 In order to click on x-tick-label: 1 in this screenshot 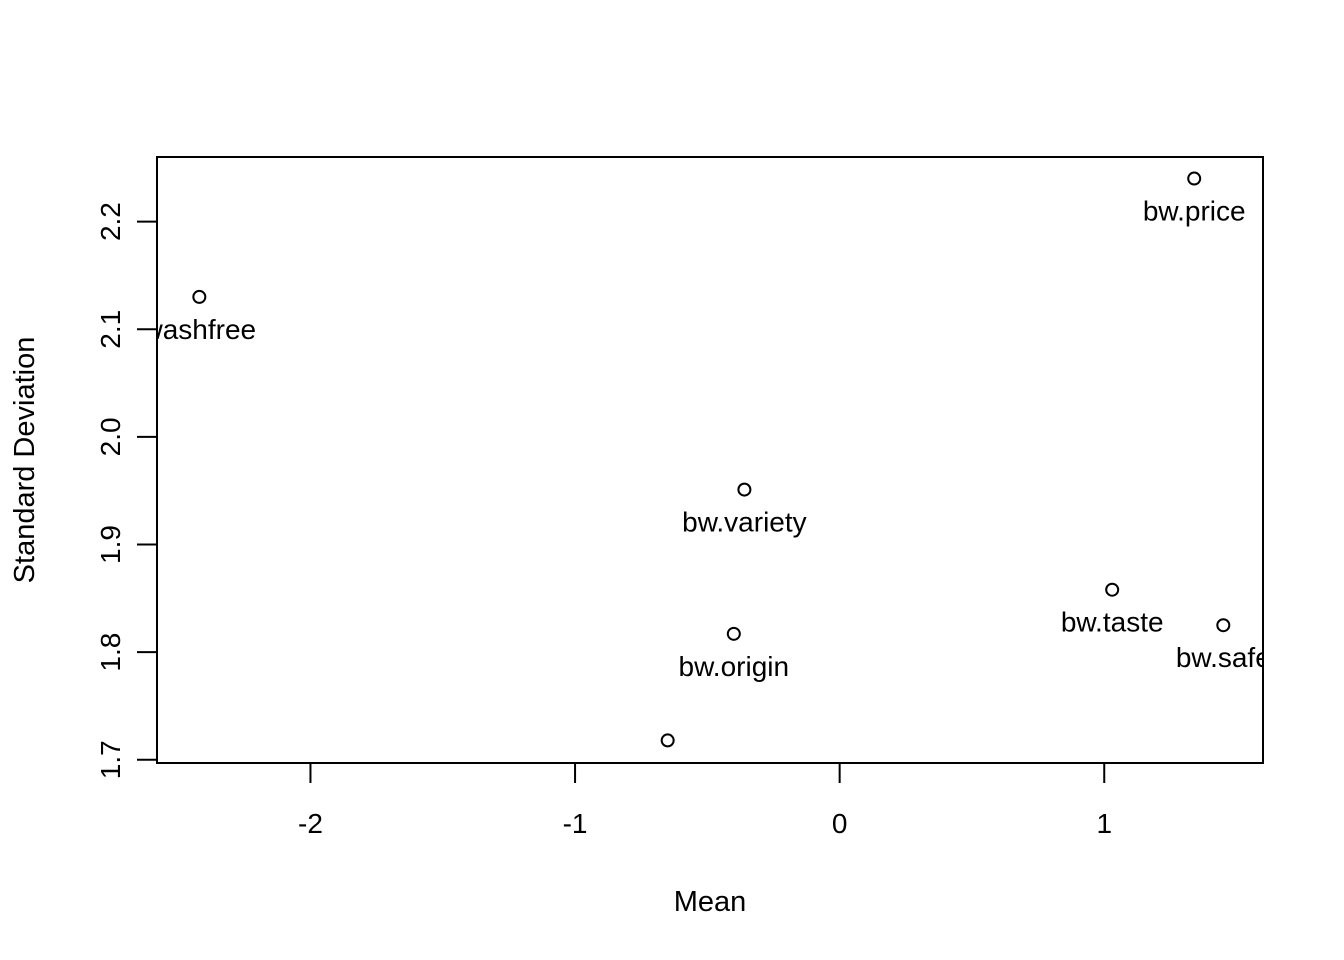, I will do `click(1104, 823)`.